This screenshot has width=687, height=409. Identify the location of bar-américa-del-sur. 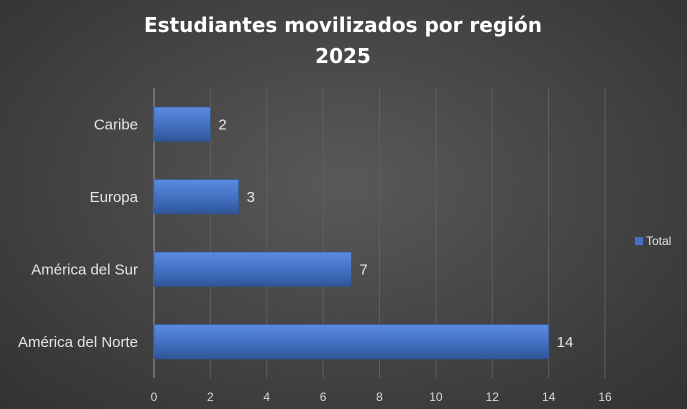
(252, 269).